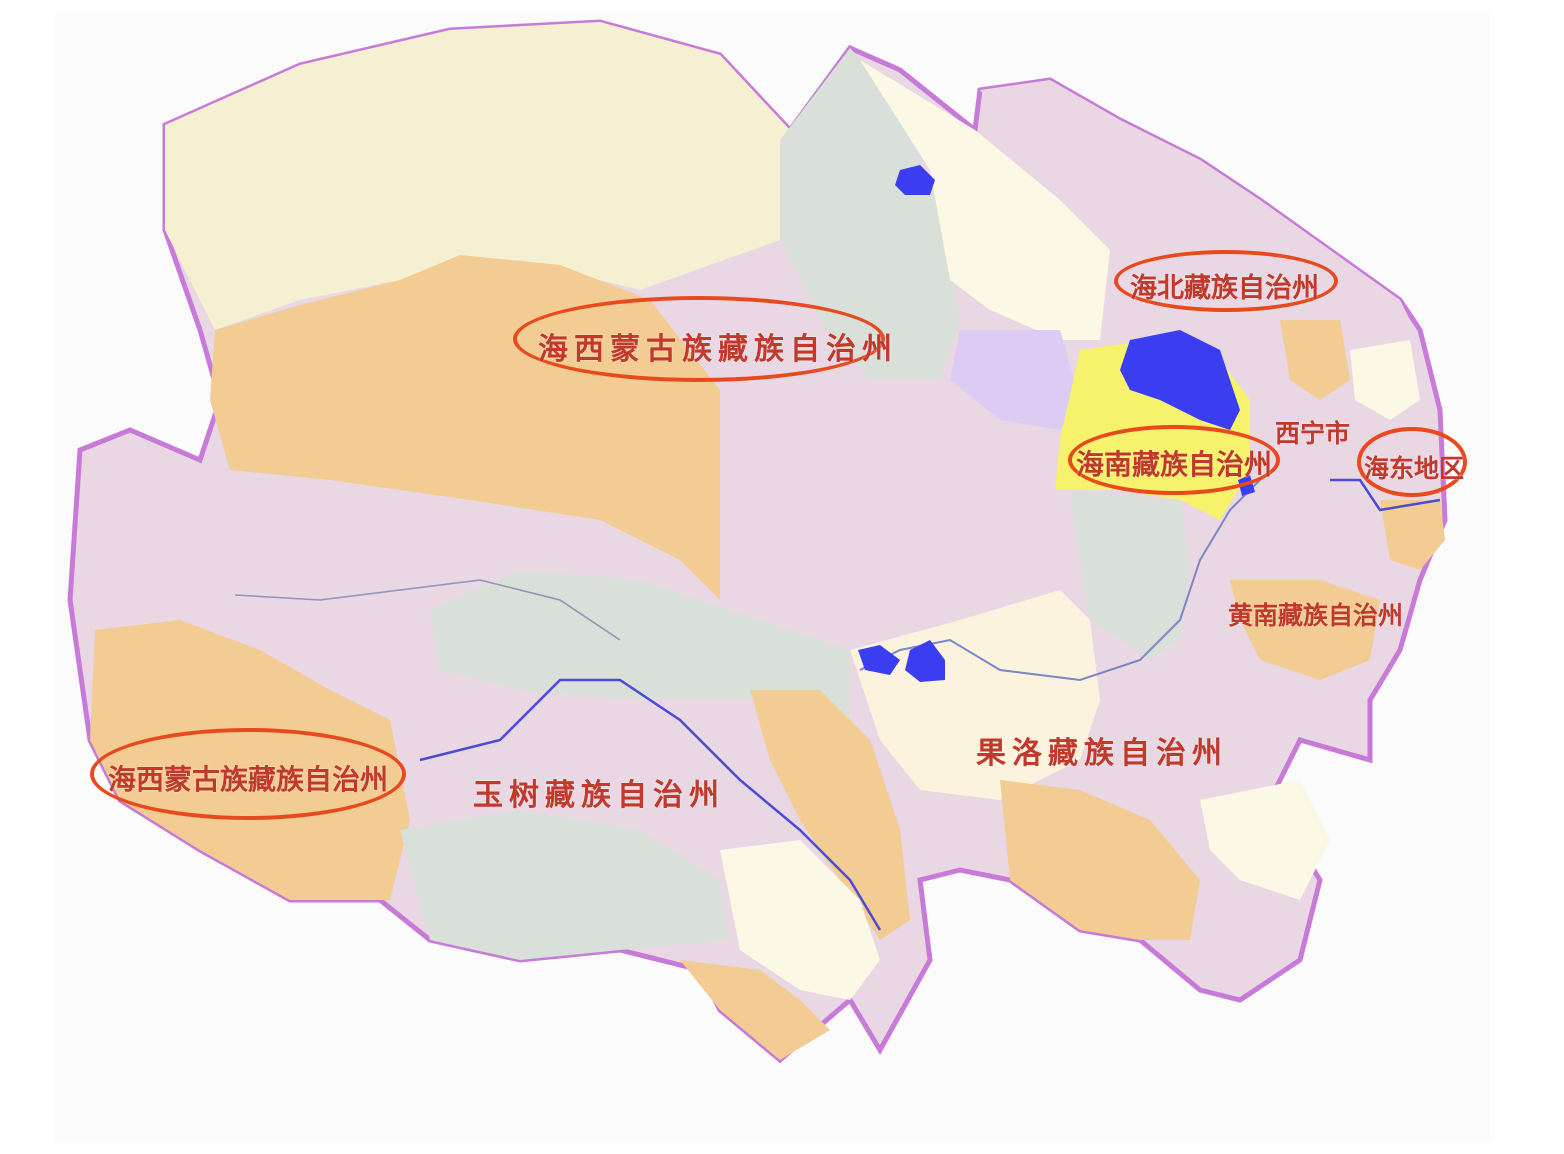  Describe the element at coordinates (1385, 380) in the screenshot. I see `region-east-ivory` at that location.